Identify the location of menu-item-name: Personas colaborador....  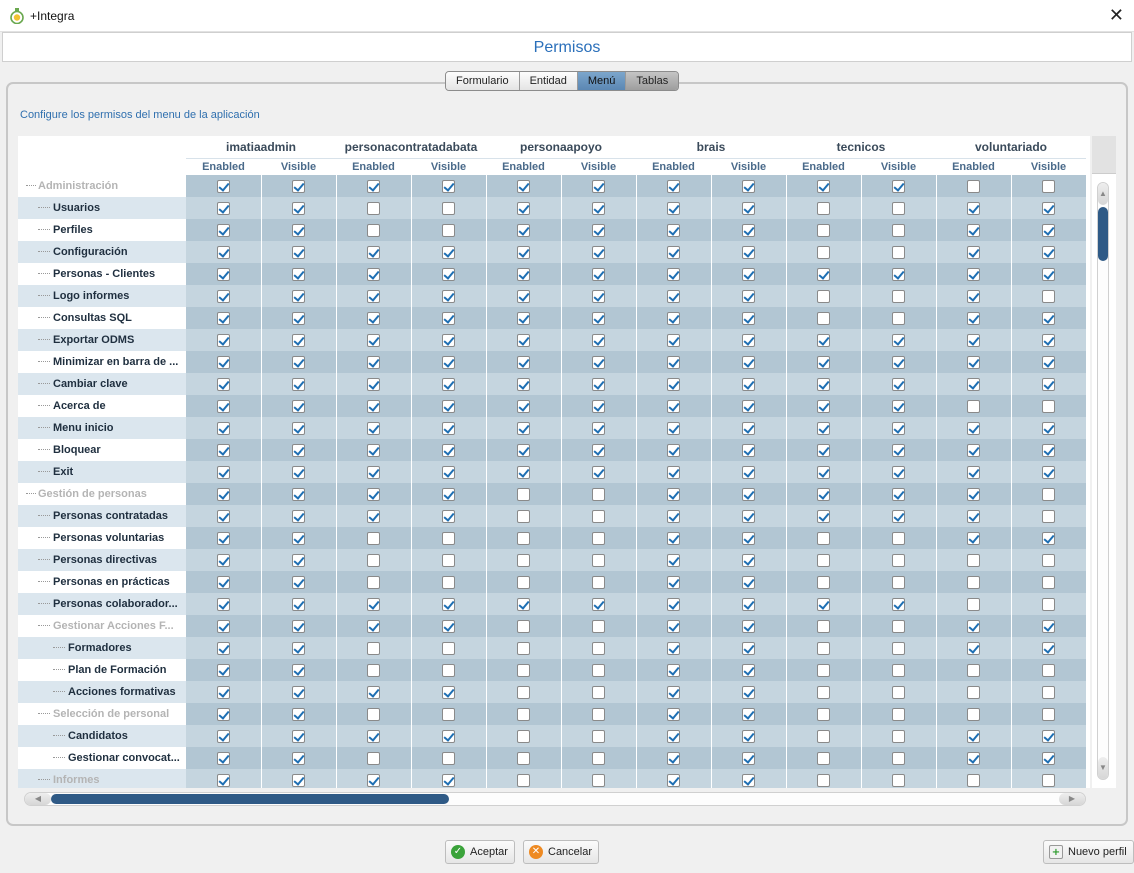
(102, 604).